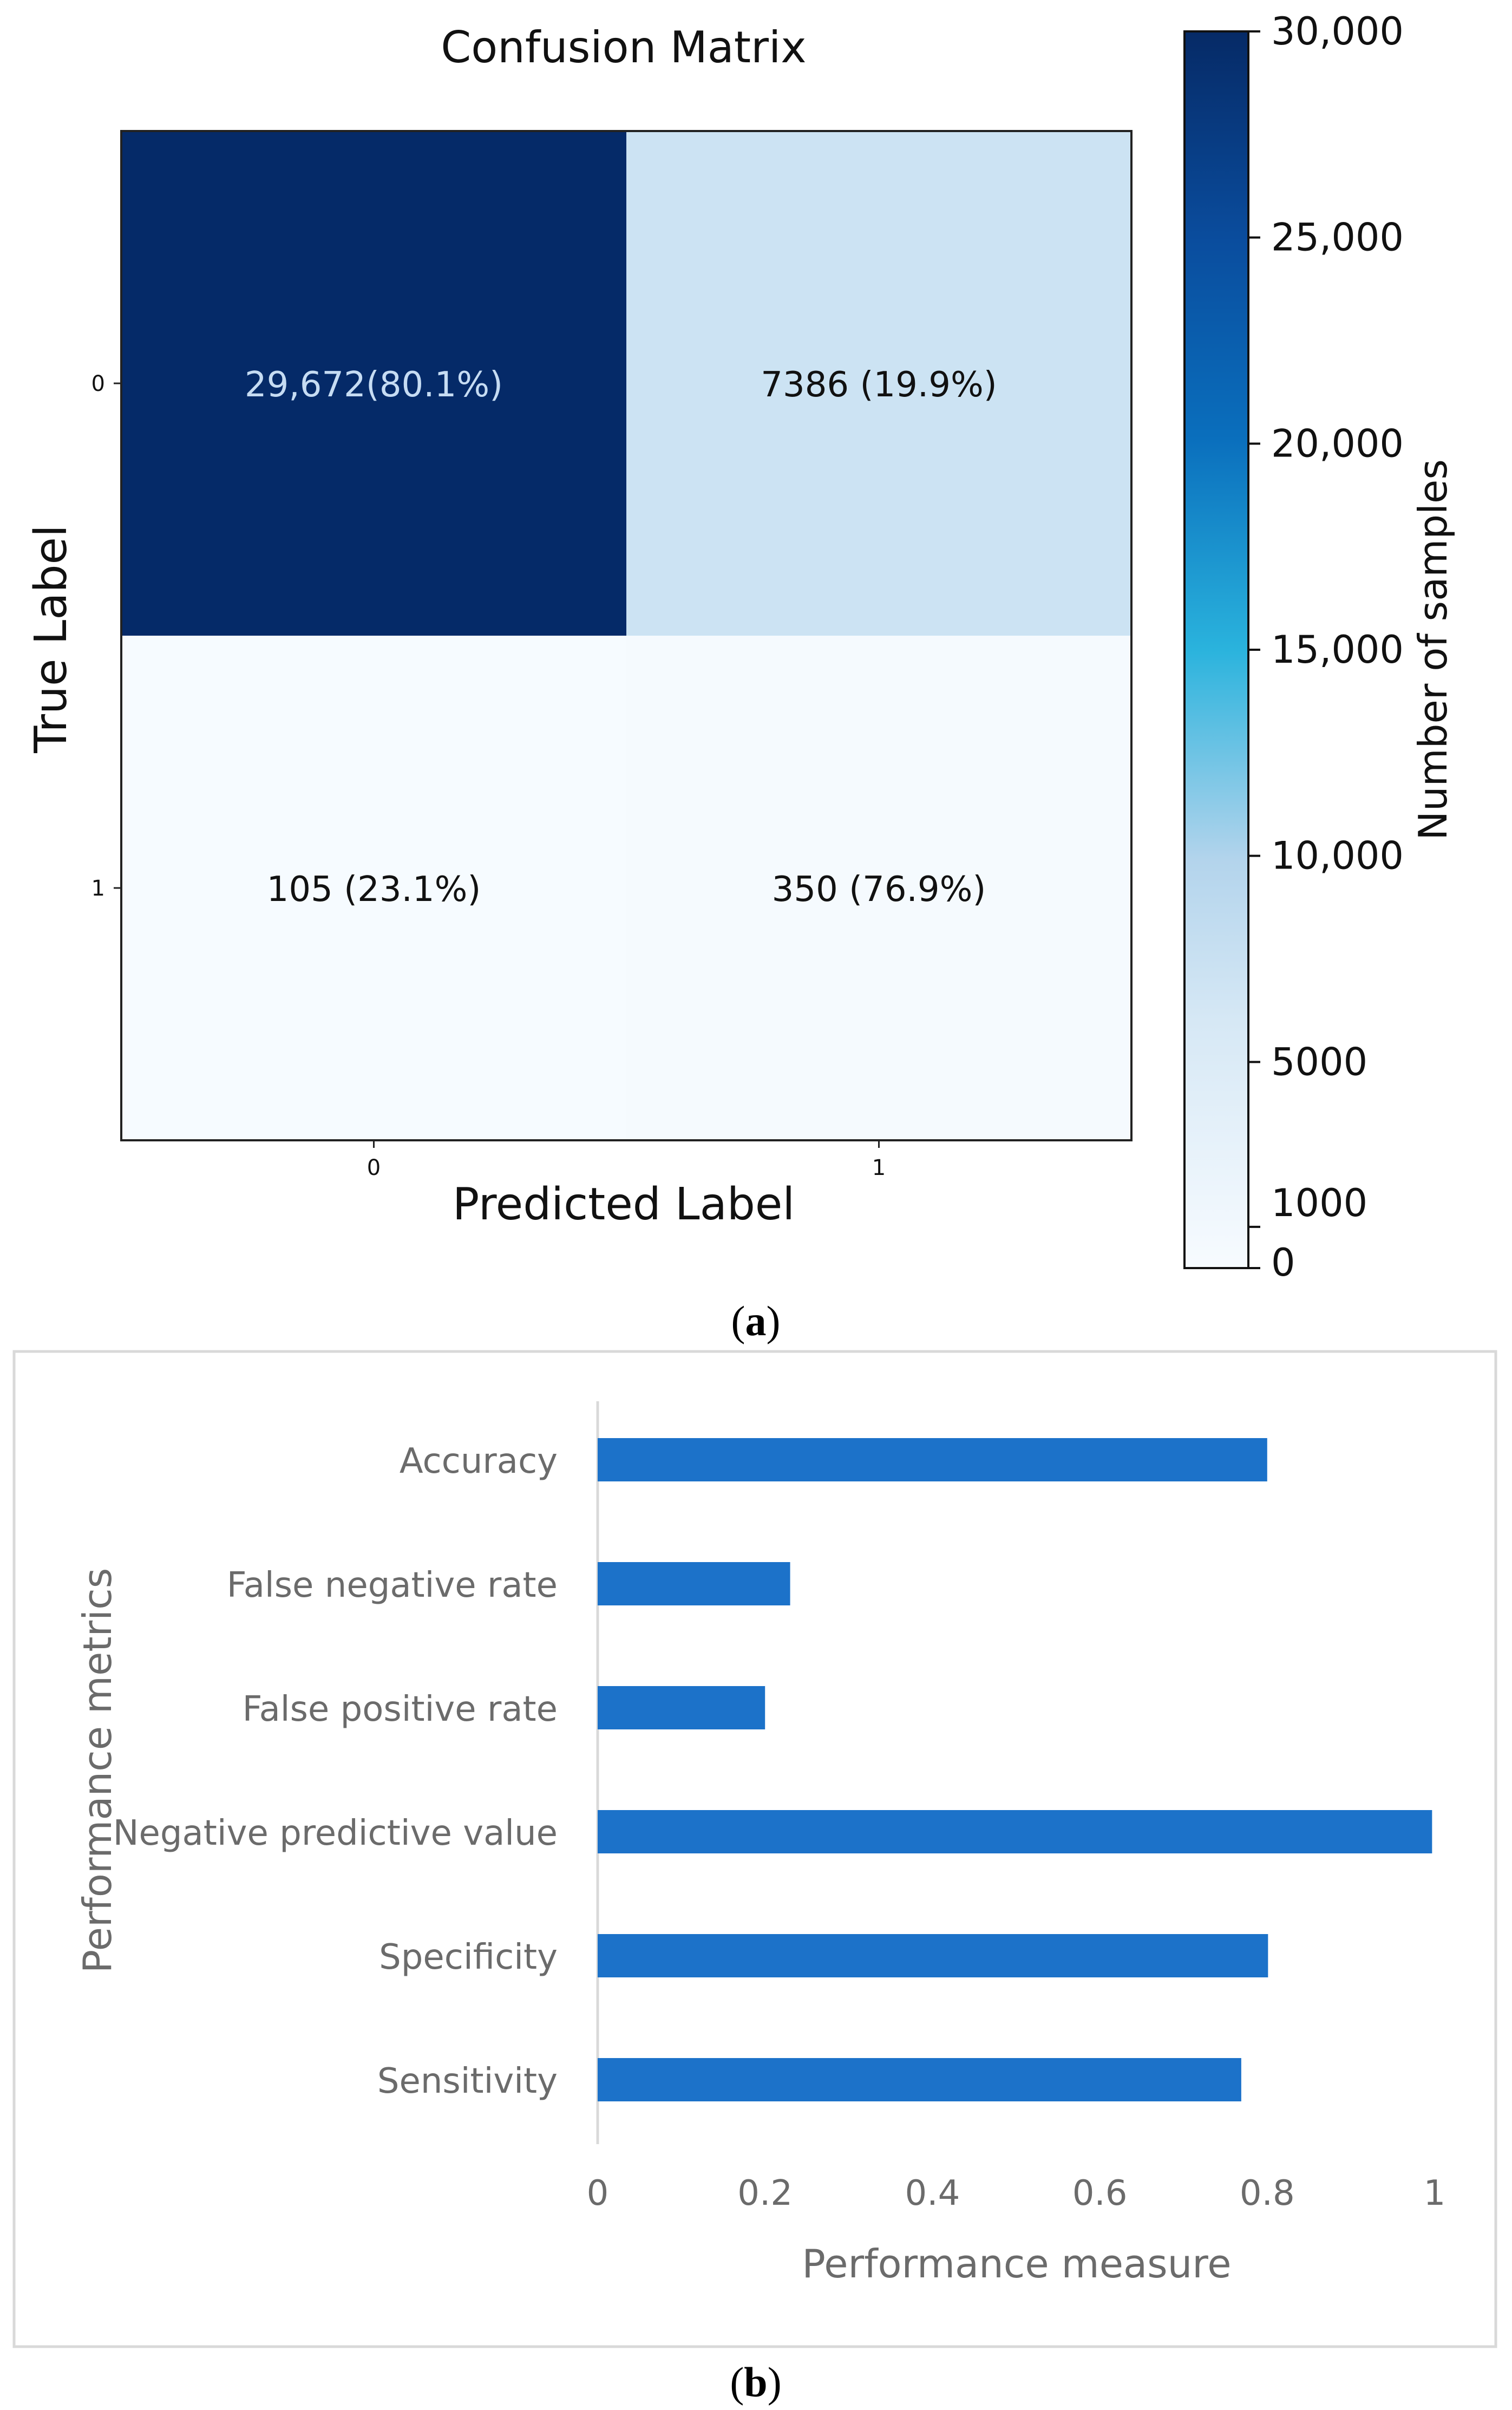  What do you see at coordinates (1283, 1262) in the screenshot?
I see `colorbar-tick-label: 0` at bounding box center [1283, 1262].